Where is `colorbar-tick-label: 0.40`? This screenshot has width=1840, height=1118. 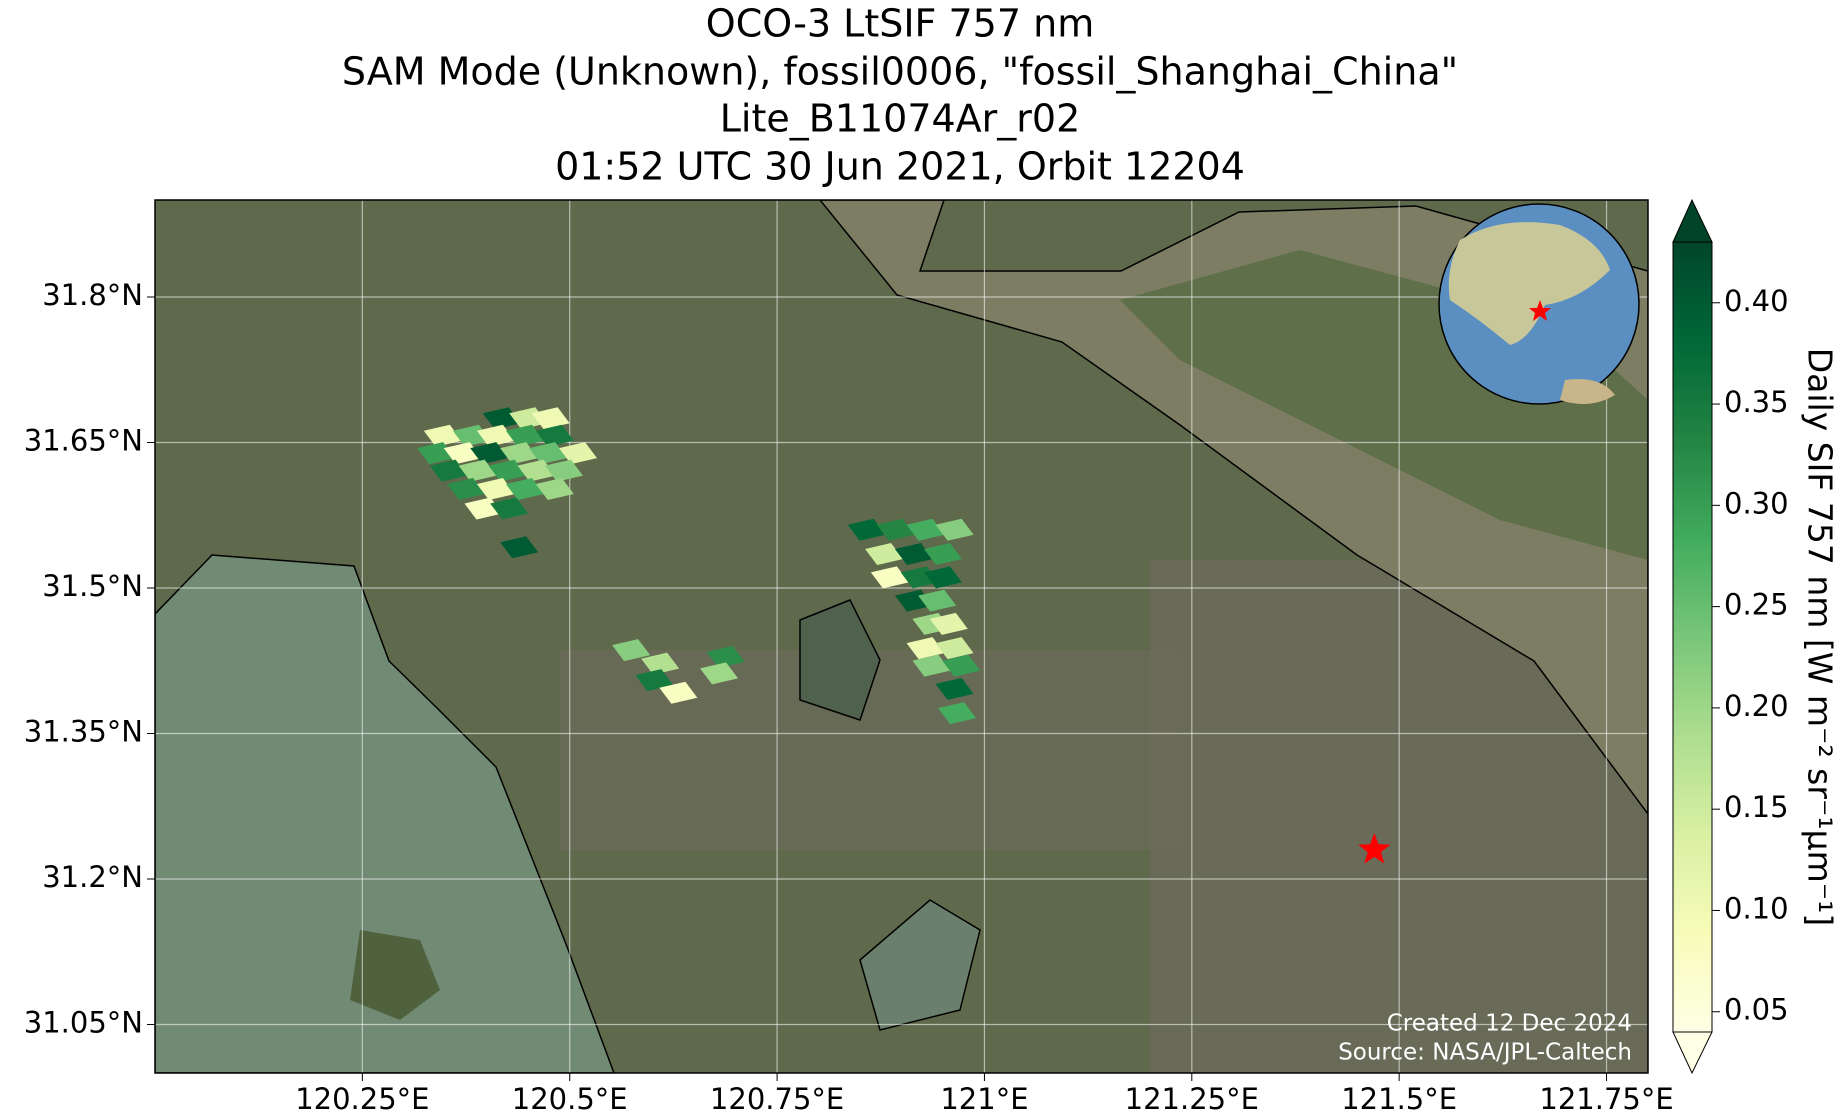
colorbar-tick-label: 0.40 is located at coordinates (1756, 301).